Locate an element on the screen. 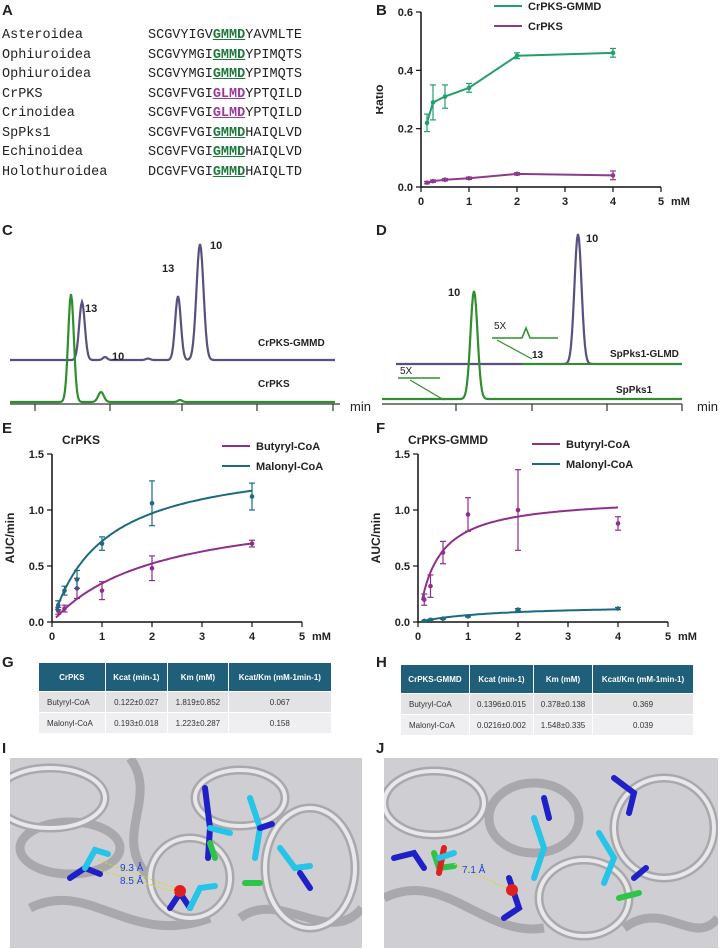  peak-label: 10 is located at coordinates (216, 246).